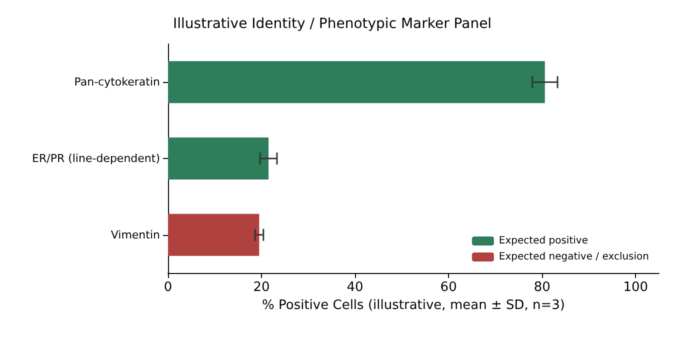 Image resolution: width=682 pixels, height=341 pixels. What do you see at coordinates (332, 24) in the screenshot?
I see `chart-title: Illustrative Identity / Phenotypic Marker Panel` at bounding box center [332, 24].